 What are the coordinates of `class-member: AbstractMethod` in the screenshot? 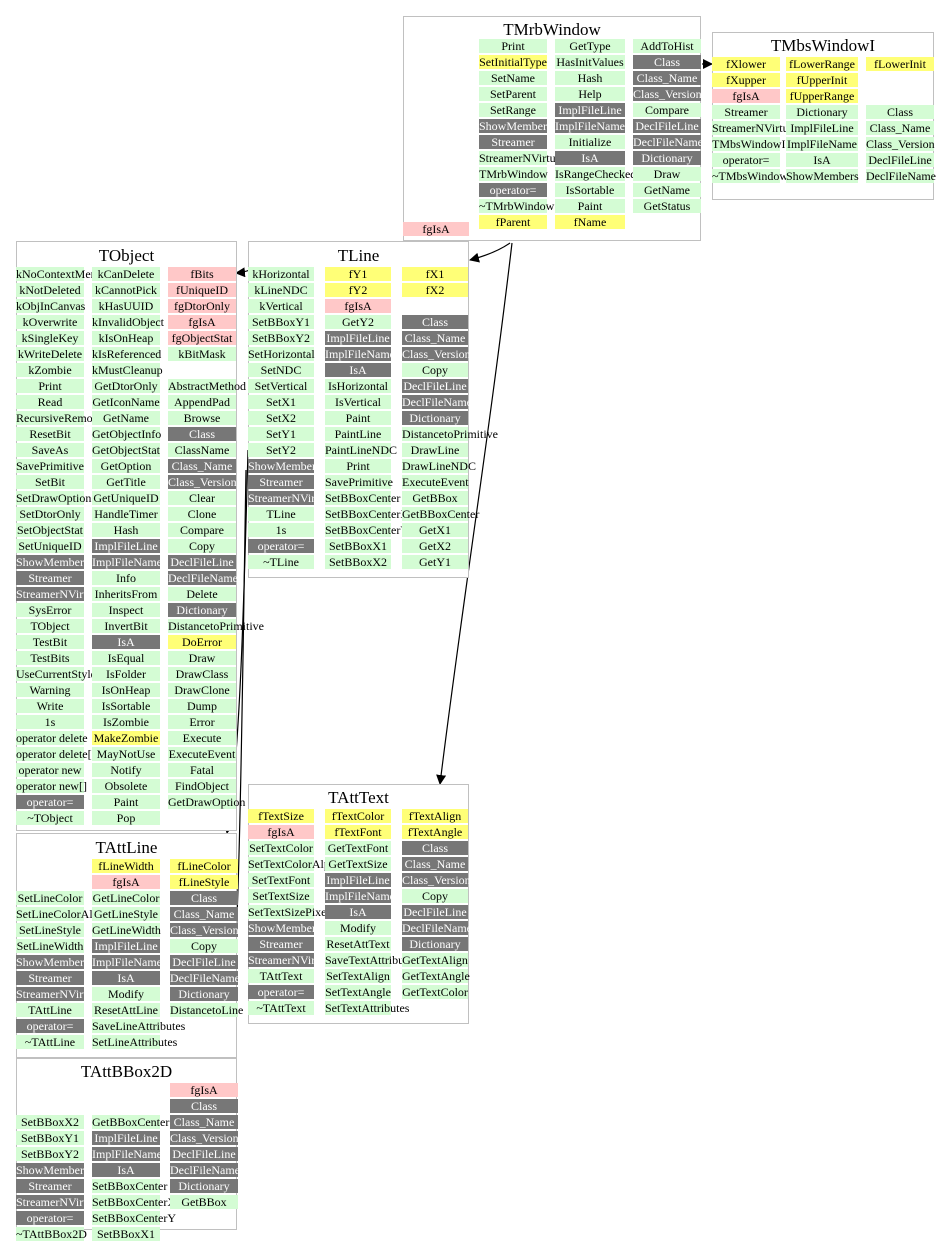 It's located at (207, 386).